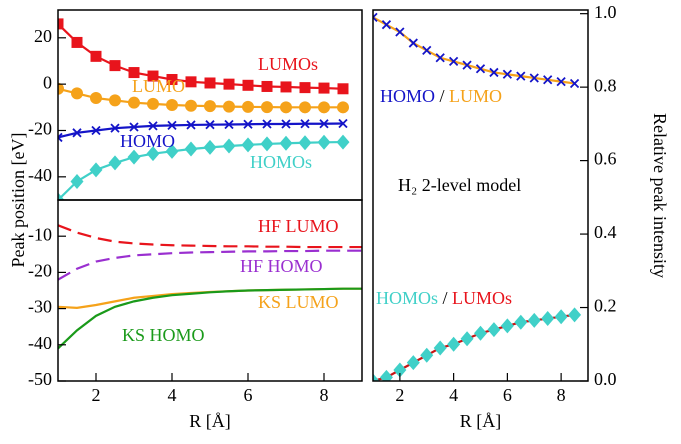 The height and width of the screenshot is (444, 681). I want to click on y-tick-label: -50, so click(40, 379).